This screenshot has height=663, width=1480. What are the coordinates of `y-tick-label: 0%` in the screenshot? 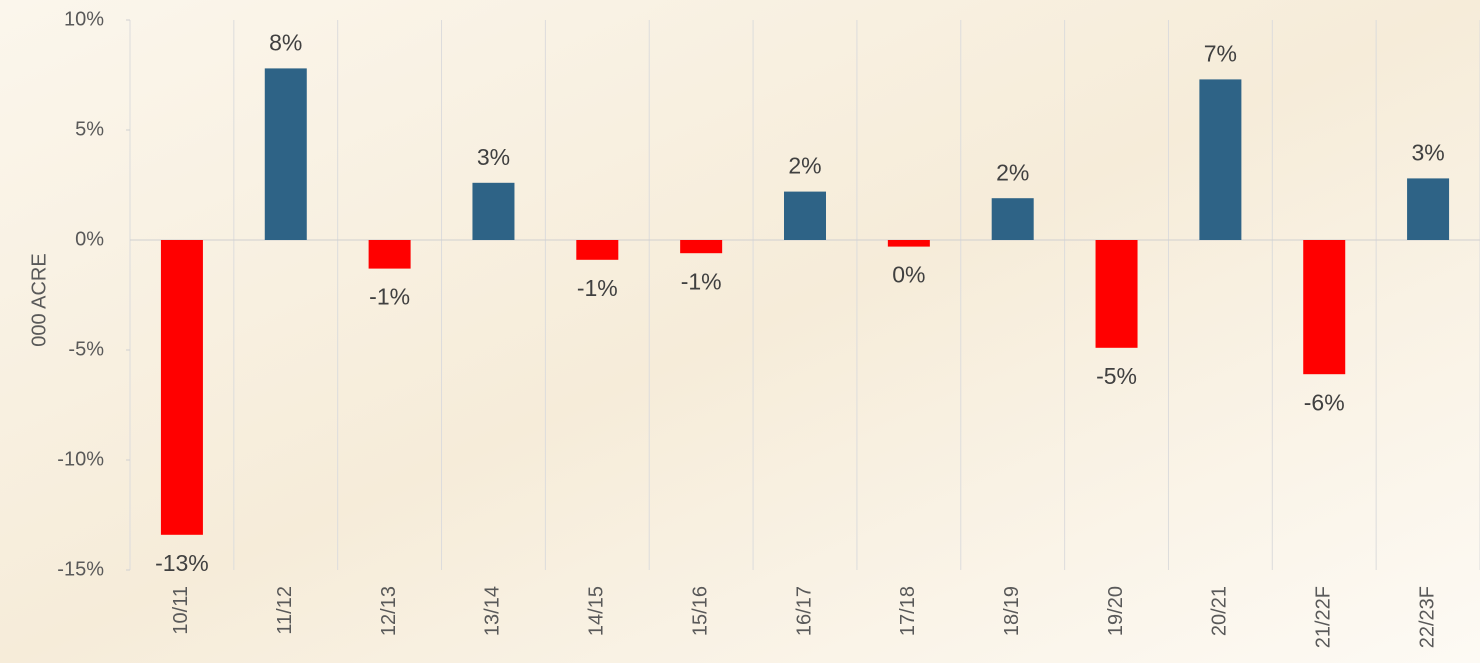 It's located at (89, 239).